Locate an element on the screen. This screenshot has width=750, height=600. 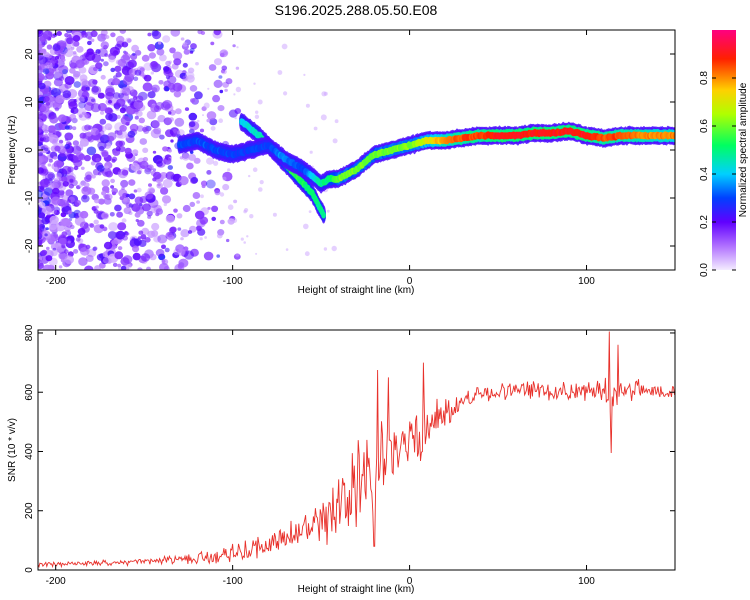
y-tick-label: -20 is located at coordinates (29, 245).